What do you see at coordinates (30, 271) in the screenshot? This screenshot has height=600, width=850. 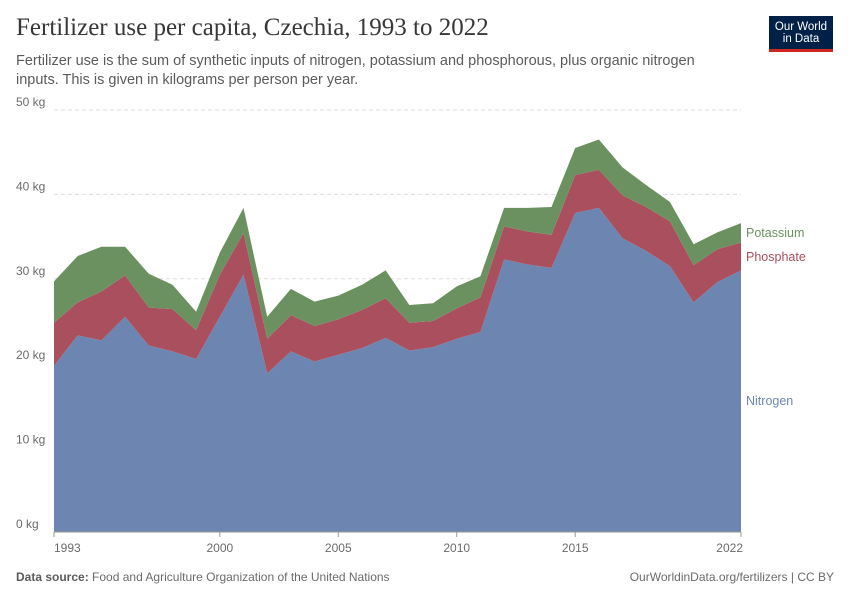 I see `y-tick-label: 30 kg` at bounding box center [30, 271].